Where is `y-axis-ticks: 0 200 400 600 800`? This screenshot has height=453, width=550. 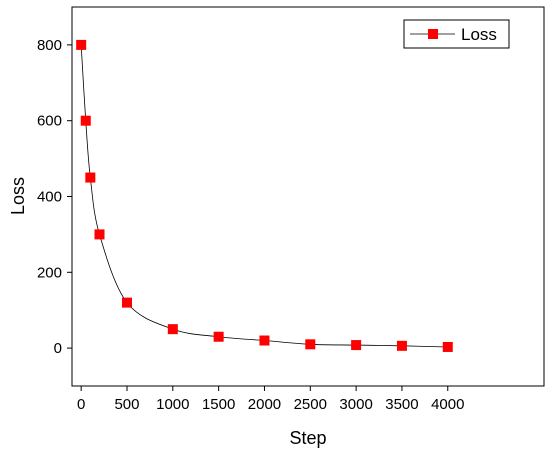 y-axis-ticks: 0 200 400 600 800 is located at coordinates (54, 197).